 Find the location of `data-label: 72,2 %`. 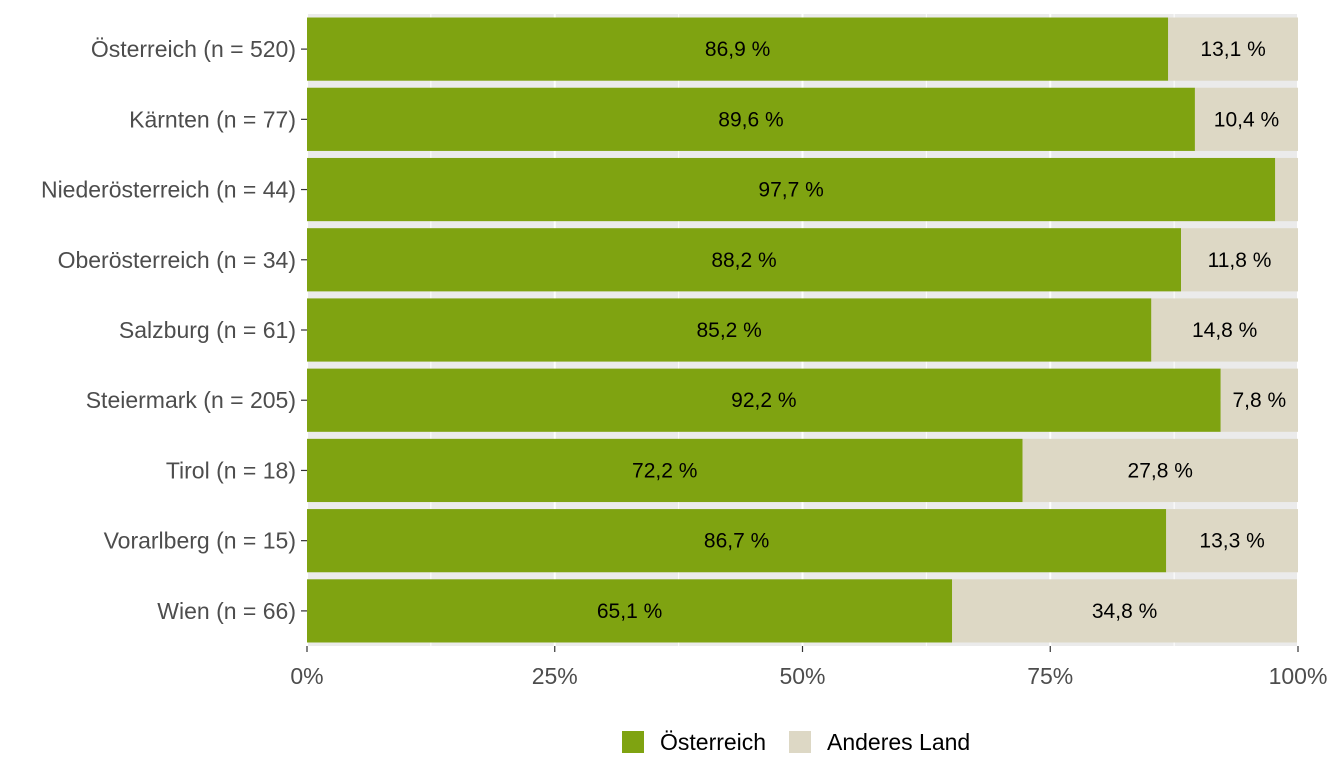

data-label: 72,2 % is located at coordinates (664, 470).